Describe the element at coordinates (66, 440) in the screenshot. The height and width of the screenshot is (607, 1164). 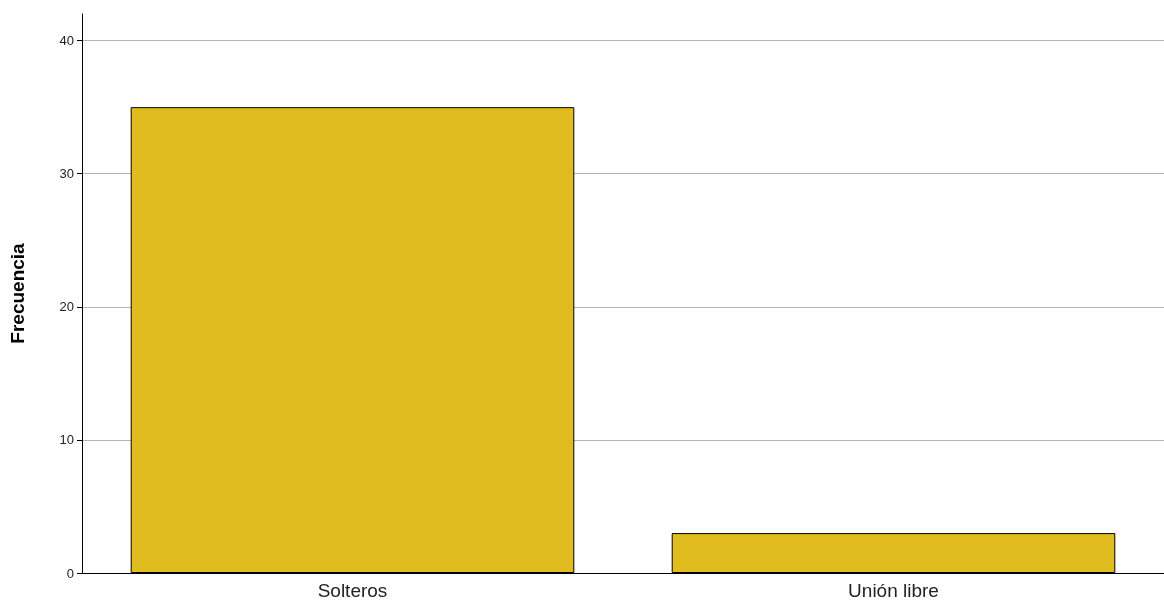
I see `y-tick-label: 10` at that location.